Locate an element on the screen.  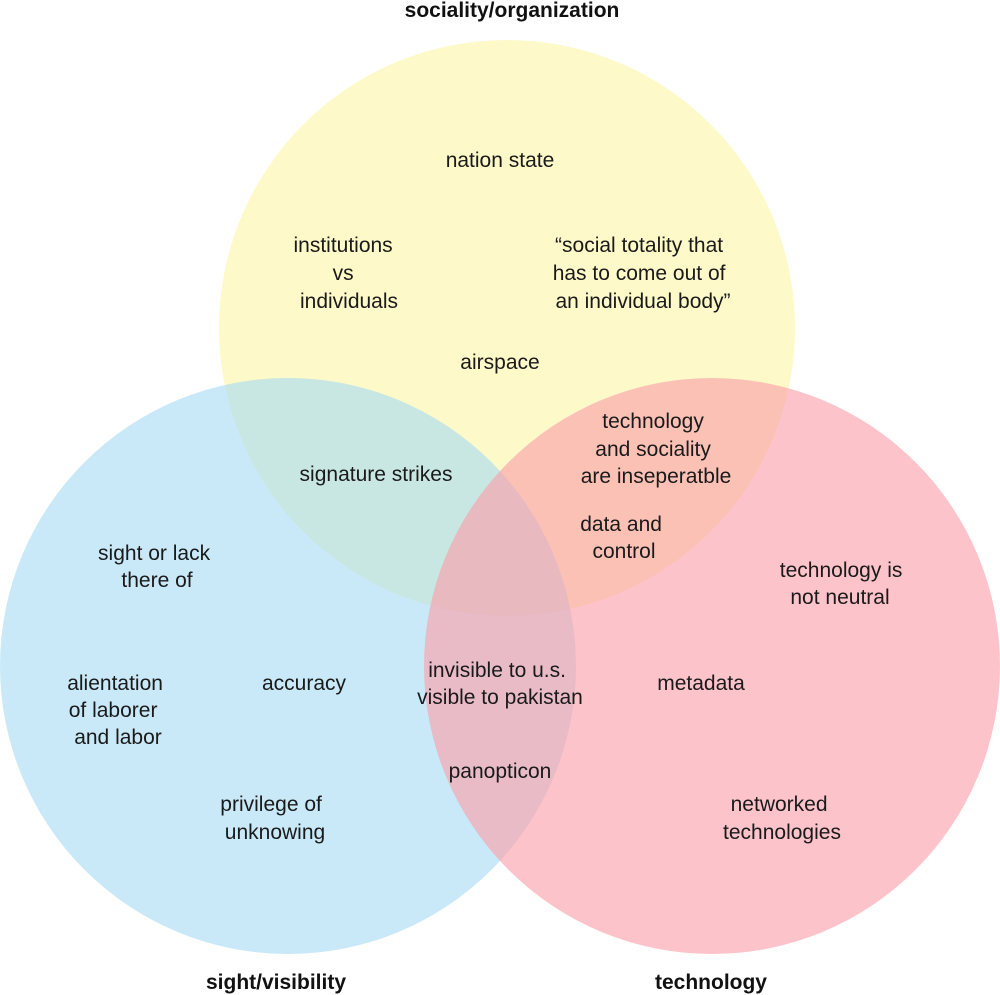
term-privilege-of-unknowing: privilege of unknowing is located at coordinates (273, 818).